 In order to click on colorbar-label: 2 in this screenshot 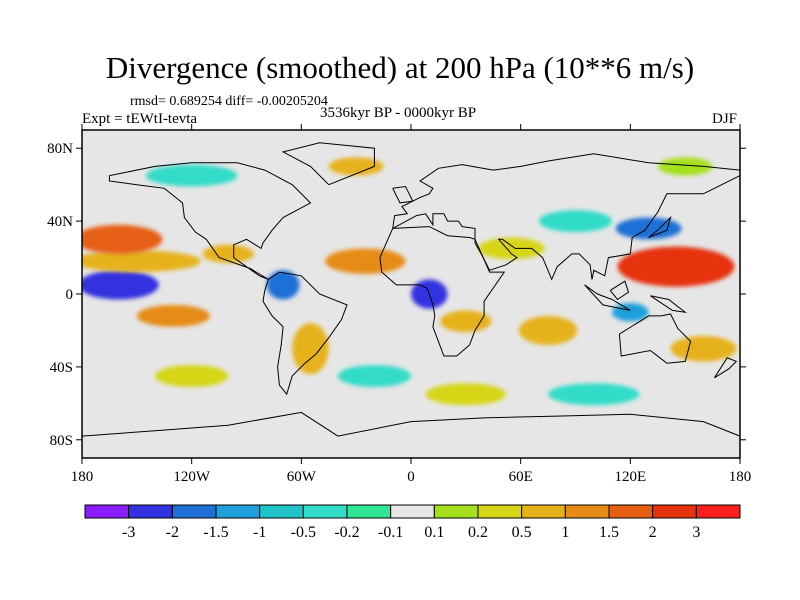, I will do `click(653, 532)`.